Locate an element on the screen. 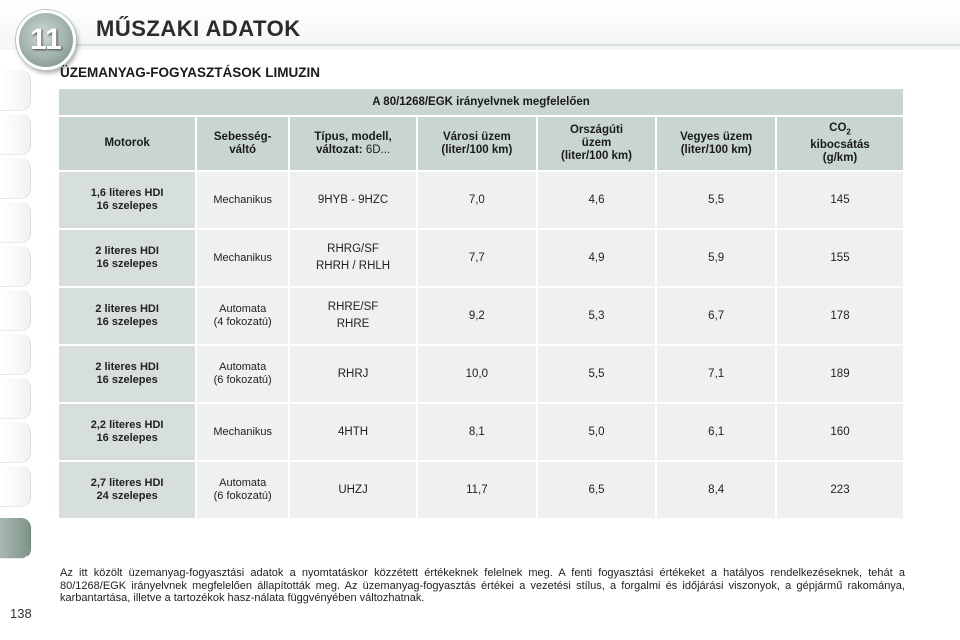 The image size is (960, 640). type-cell: RHRG/SF RHRH / RHLH is located at coordinates (353, 258).